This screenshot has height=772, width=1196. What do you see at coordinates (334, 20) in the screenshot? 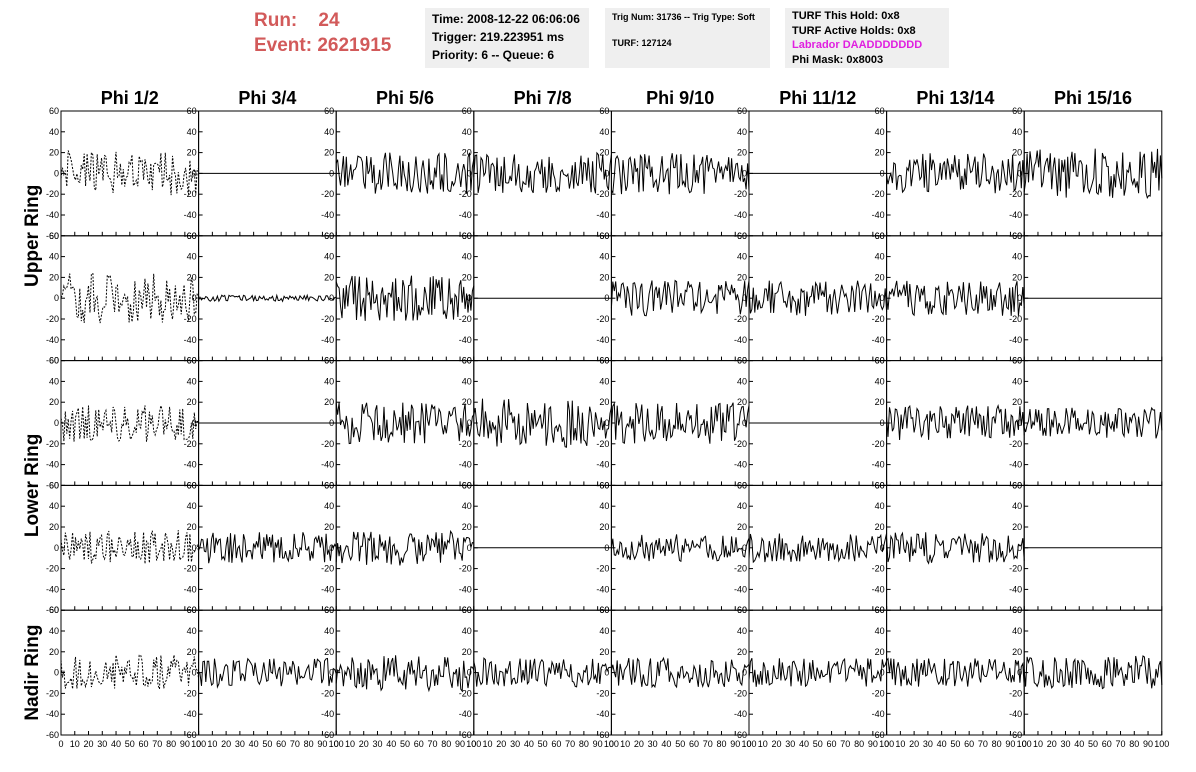
I see `run-line: Run: 24` at bounding box center [334, 20].